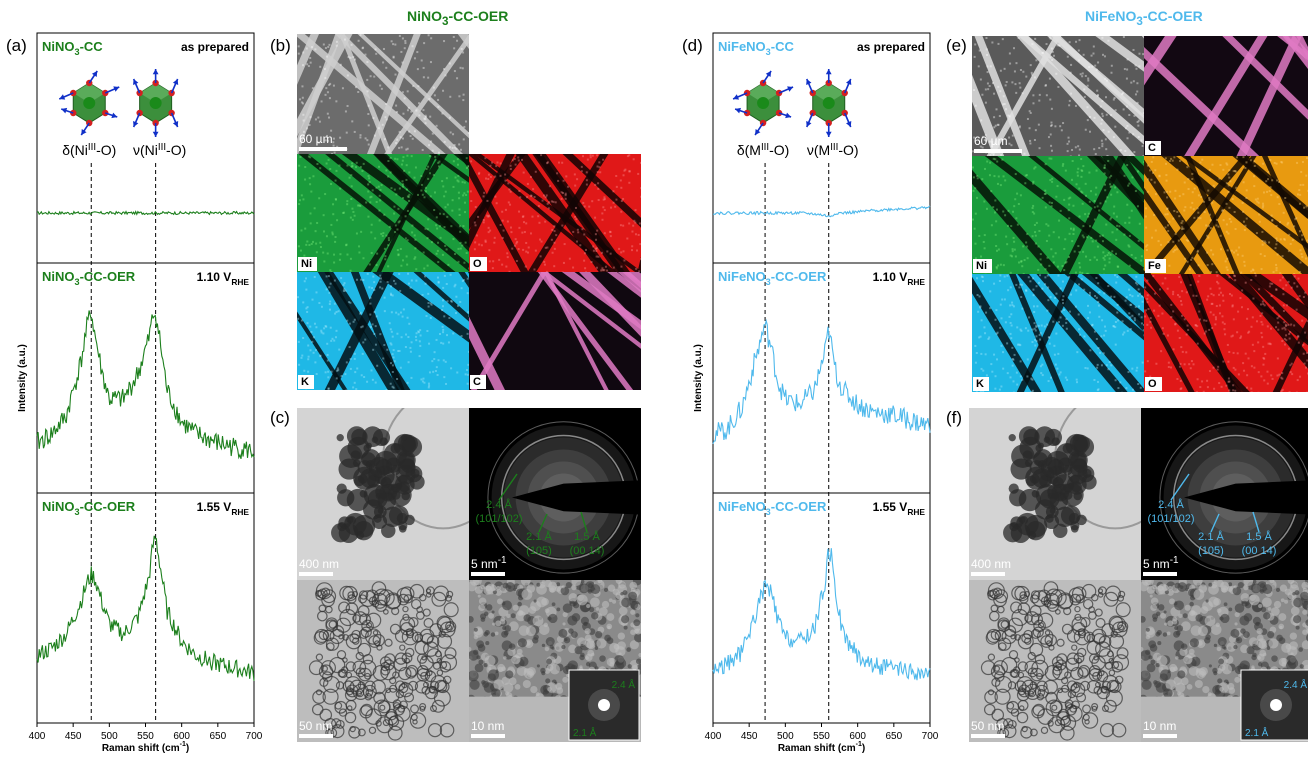 The image size is (1308, 757). What do you see at coordinates (891, 47) in the screenshot?
I see `condition-label: as prepared` at bounding box center [891, 47].